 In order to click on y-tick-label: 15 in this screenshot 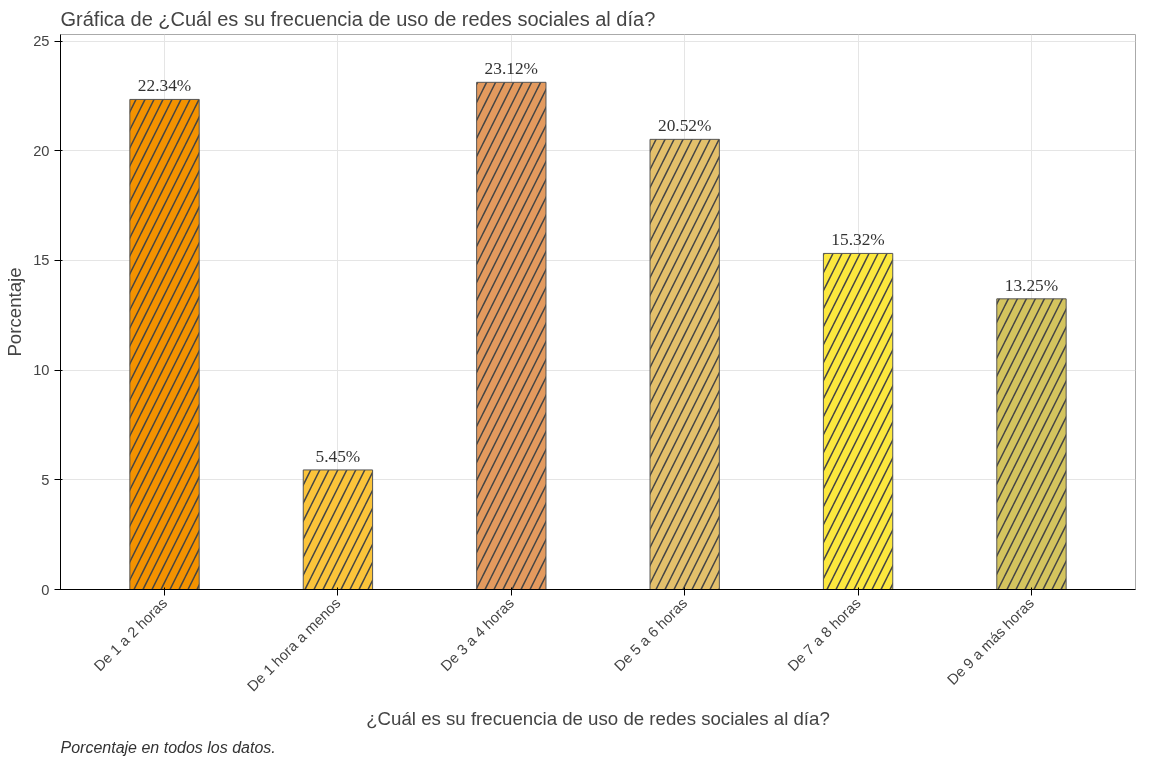, I will do `click(41, 260)`.